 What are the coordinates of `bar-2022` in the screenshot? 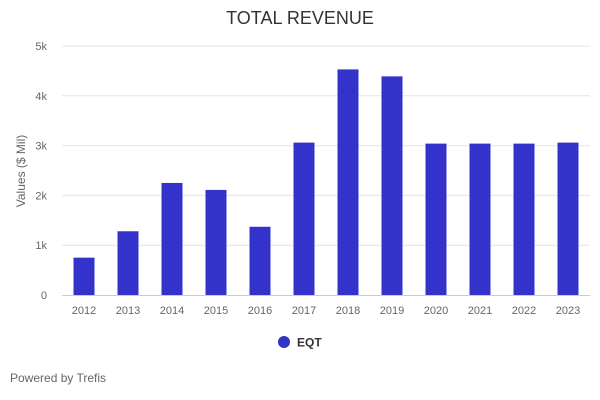 It's located at (524, 219).